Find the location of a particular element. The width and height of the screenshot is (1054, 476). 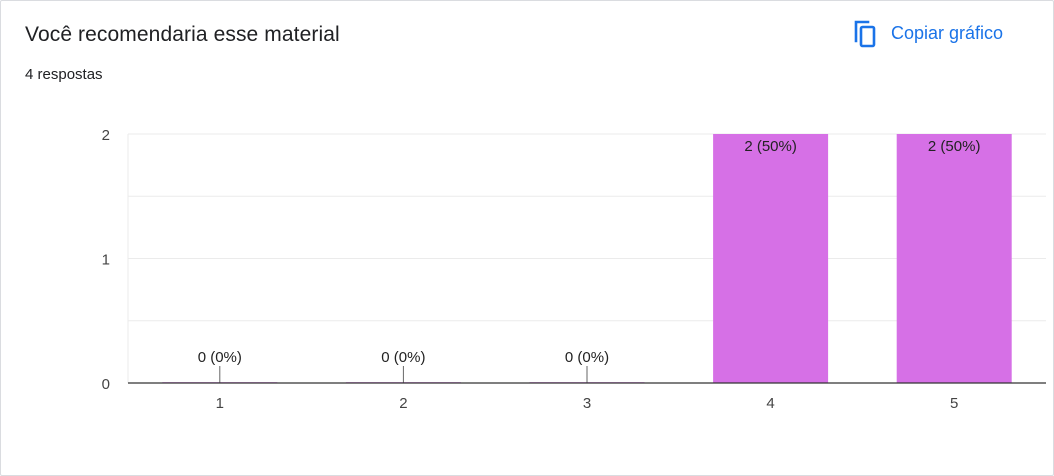

response-count: 4 respostas is located at coordinates (64, 74).